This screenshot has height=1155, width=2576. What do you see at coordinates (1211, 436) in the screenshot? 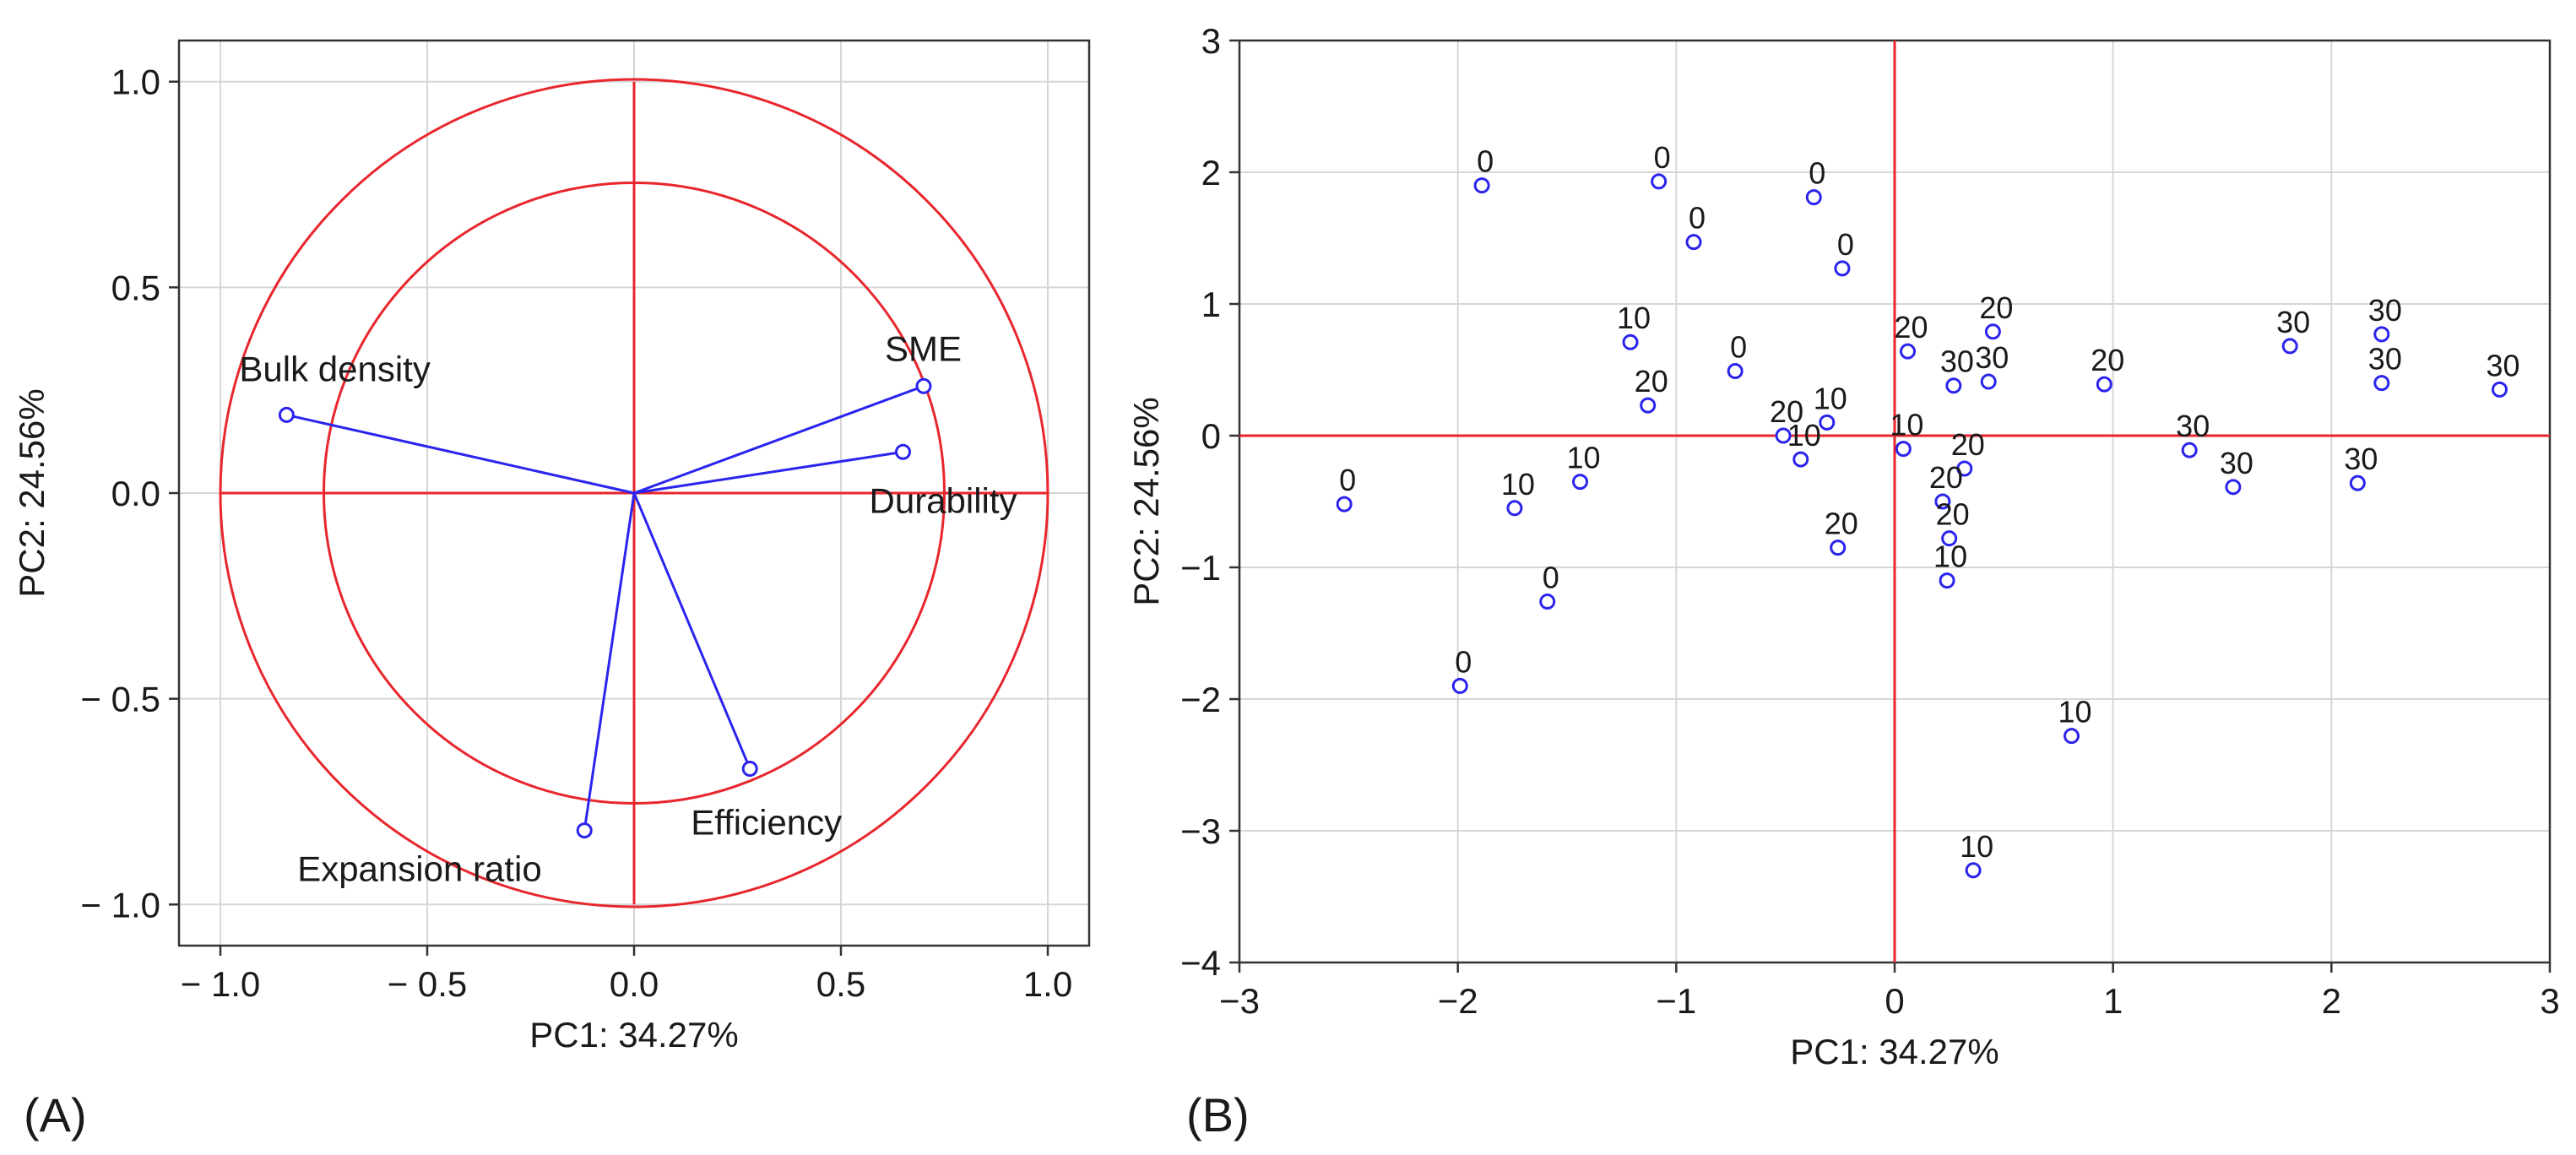
I see `y-tick-label: 0` at bounding box center [1211, 436].